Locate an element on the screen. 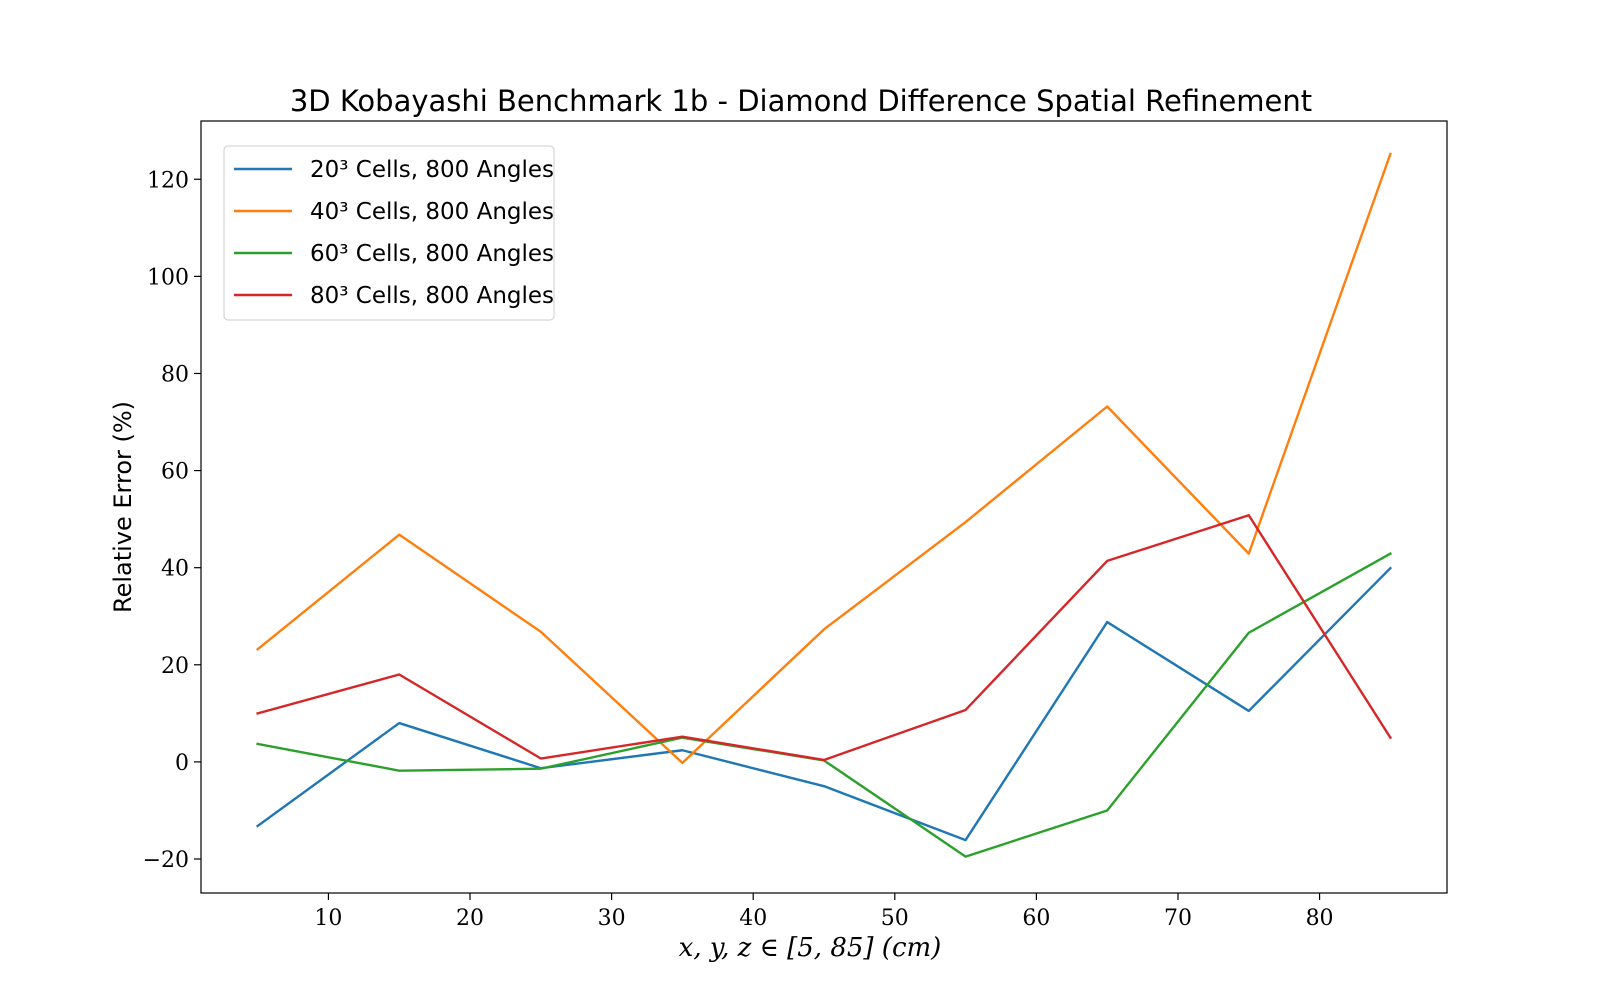 This screenshot has width=1600, height=1000. x-tick-label: 40 is located at coordinates (753, 918).